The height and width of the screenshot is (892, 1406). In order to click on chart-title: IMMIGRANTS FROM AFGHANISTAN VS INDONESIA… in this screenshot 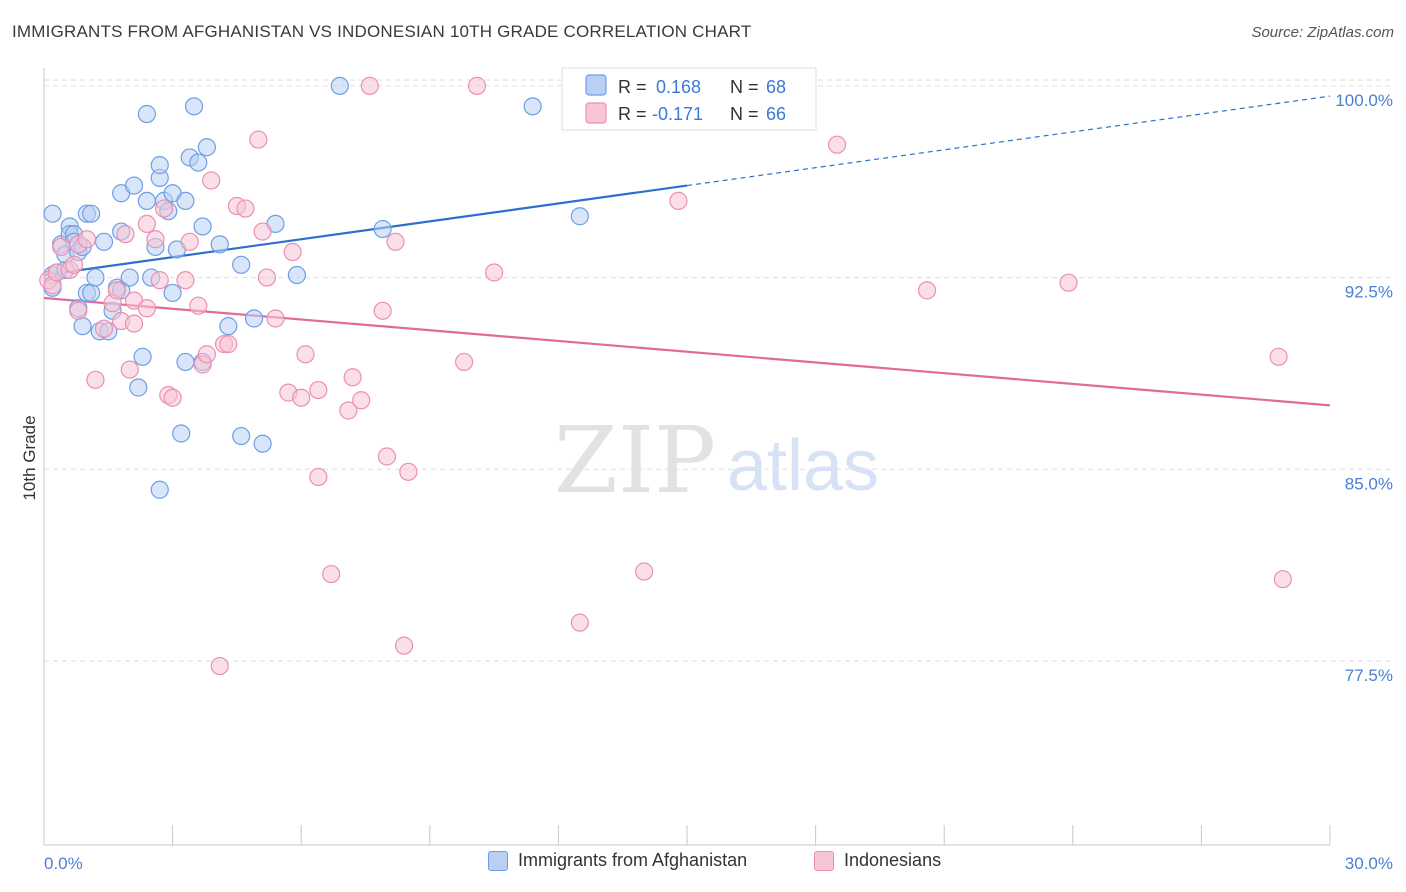, I will do `click(382, 31)`.